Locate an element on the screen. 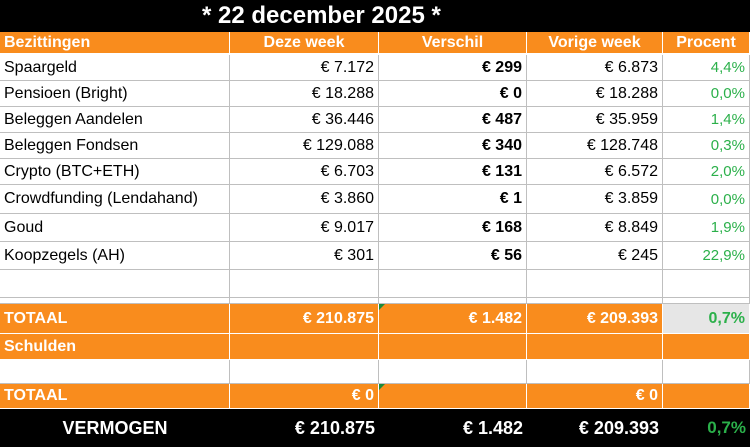 The image size is (750, 447). row-this-week: € 129.088 is located at coordinates (304, 146).